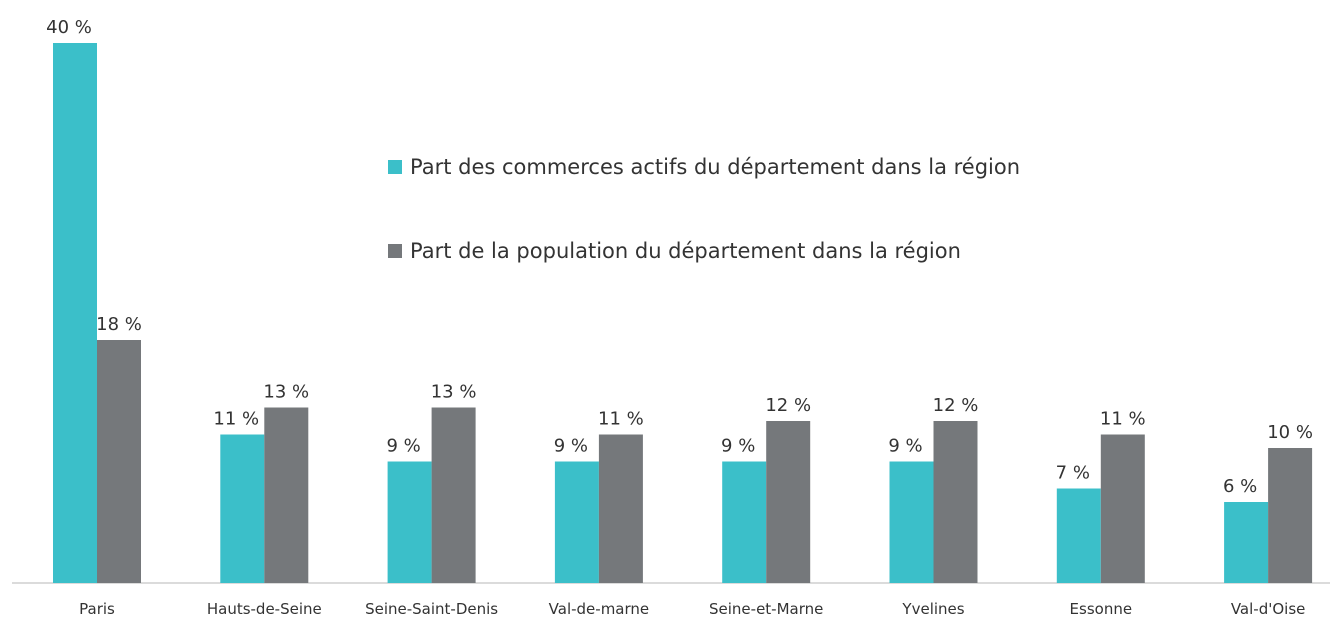 Image resolution: width=1336 pixels, height=621 pixels. What do you see at coordinates (1290, 432) in the screenshot?
I see `data-label: 10 %` at bounding box center [1290, 432].